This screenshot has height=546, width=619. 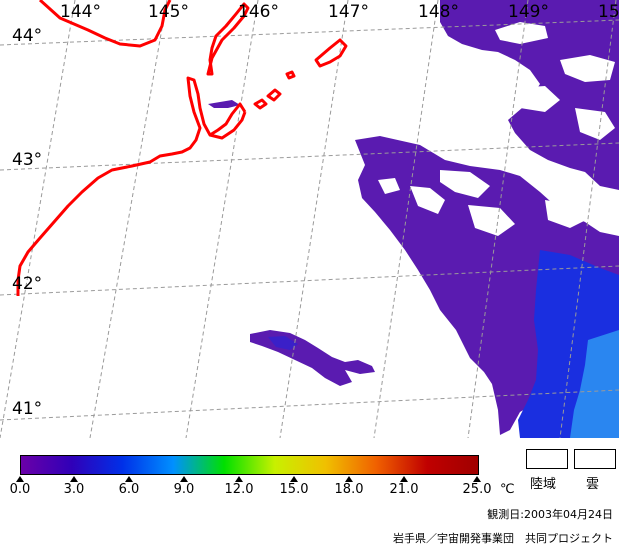 I want to click on hokkaido-north-coast, so click(x=105, y=24).